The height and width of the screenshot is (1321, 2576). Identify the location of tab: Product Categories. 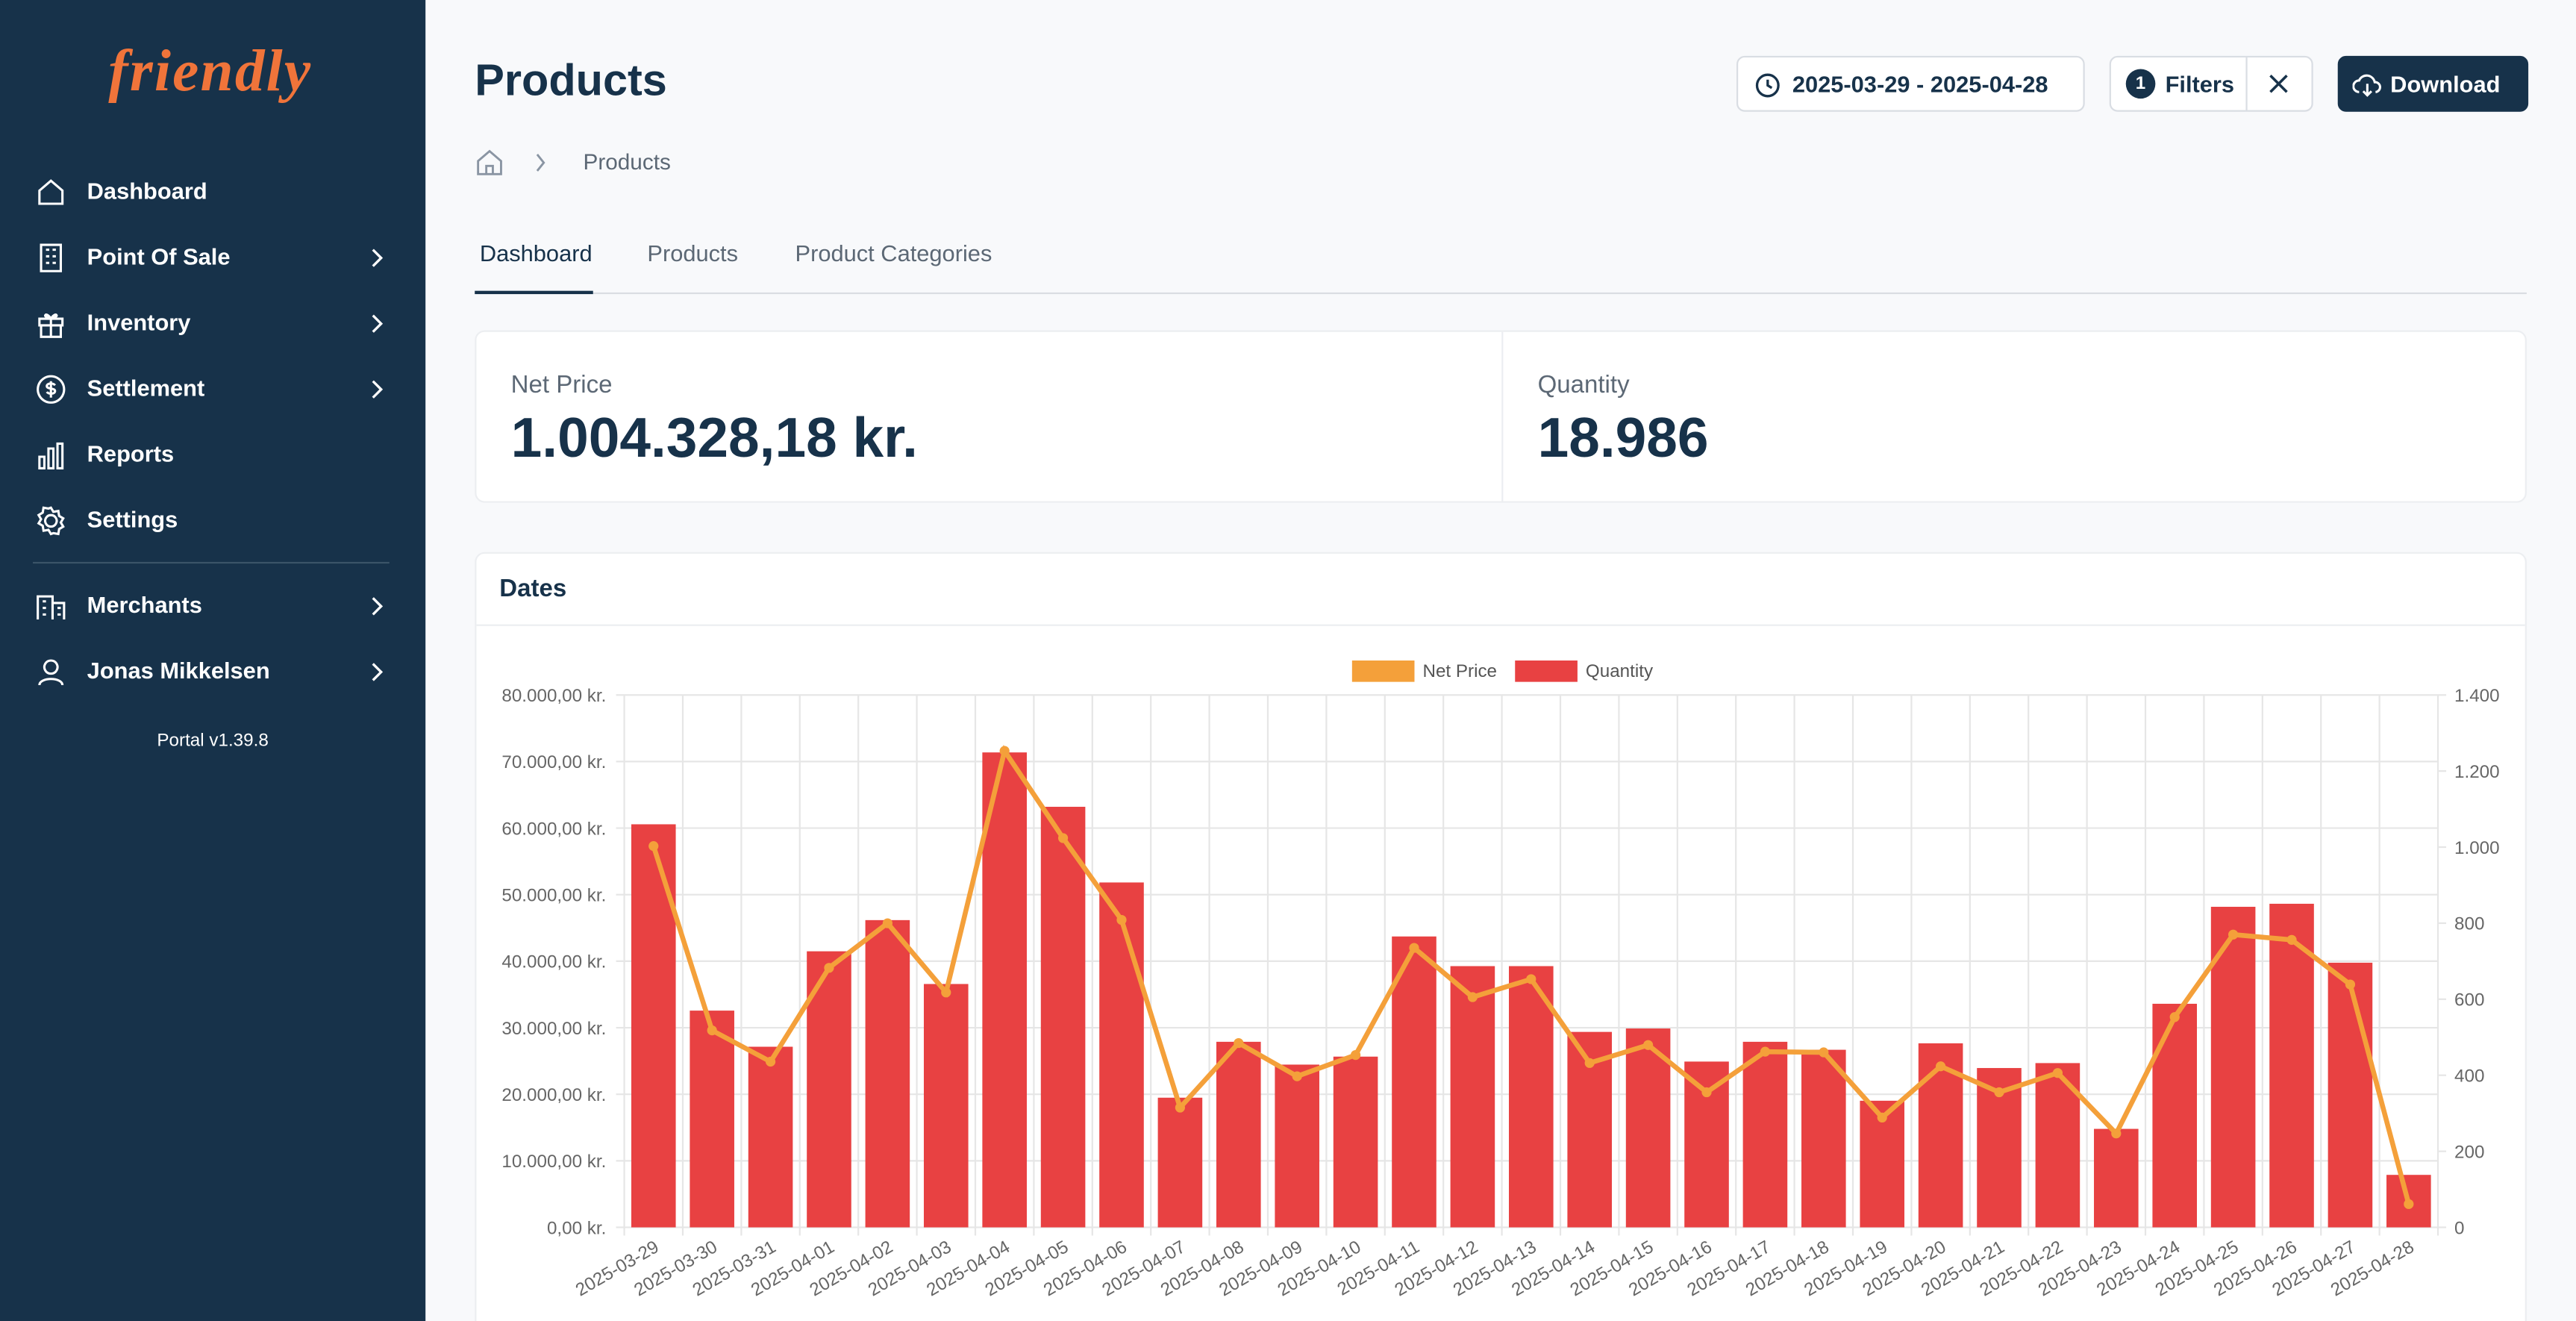
(893, 253).